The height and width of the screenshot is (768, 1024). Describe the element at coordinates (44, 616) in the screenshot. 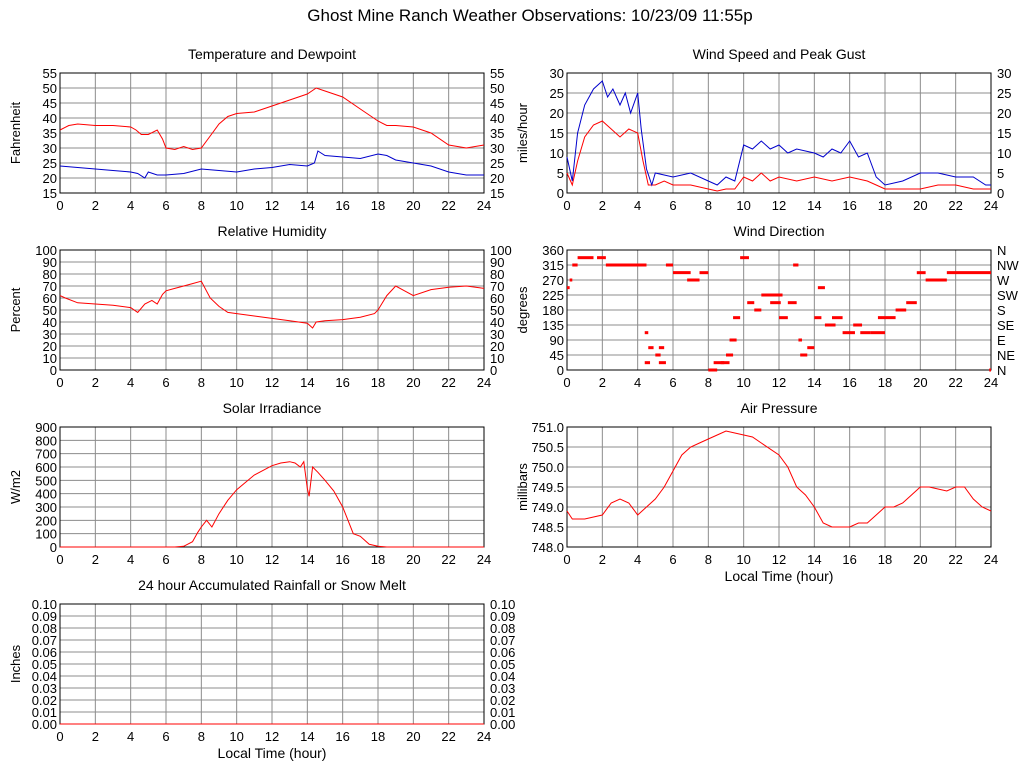

I see `y-tick-label: 0.09` at that location.